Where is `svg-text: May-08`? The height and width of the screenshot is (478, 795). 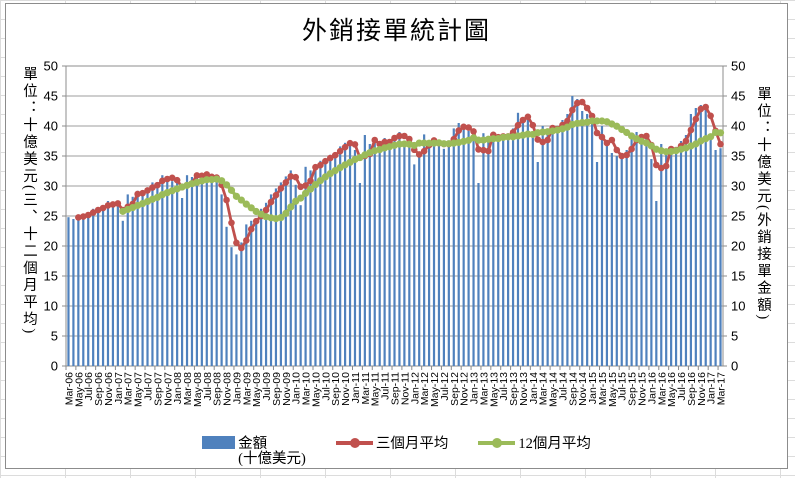
svg-text: May-08 is located at coordinates (198, 389).